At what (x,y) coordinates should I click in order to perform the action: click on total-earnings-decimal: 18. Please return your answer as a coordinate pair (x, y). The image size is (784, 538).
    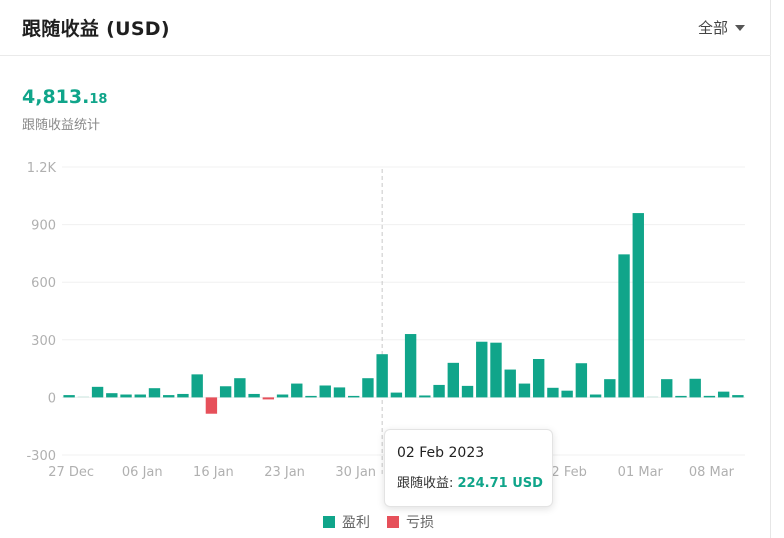
    Looking at the image, I should click on (98, 99).